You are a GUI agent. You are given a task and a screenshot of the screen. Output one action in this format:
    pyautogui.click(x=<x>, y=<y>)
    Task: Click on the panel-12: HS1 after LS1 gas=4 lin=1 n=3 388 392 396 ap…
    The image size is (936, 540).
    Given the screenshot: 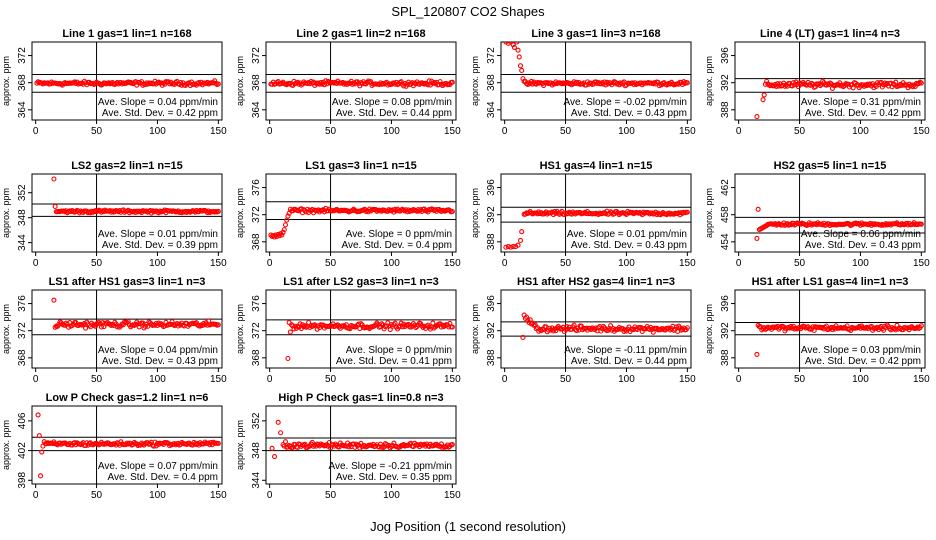 What is the action you would take?
    pyautogui.click(x=817, y=330)
    